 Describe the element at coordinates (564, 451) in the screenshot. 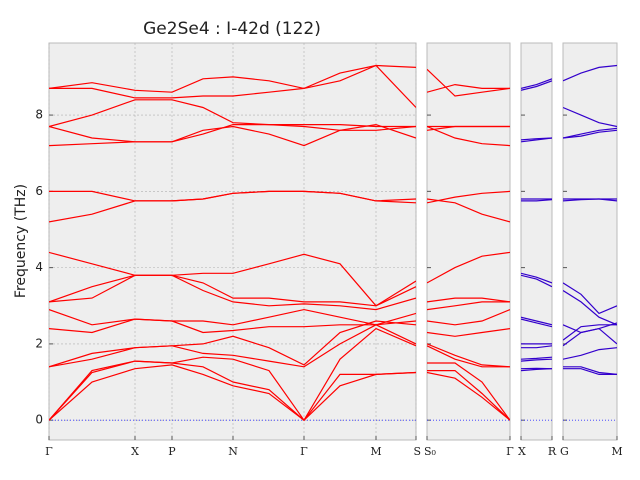

I see `x-tick-label: G` at that location.